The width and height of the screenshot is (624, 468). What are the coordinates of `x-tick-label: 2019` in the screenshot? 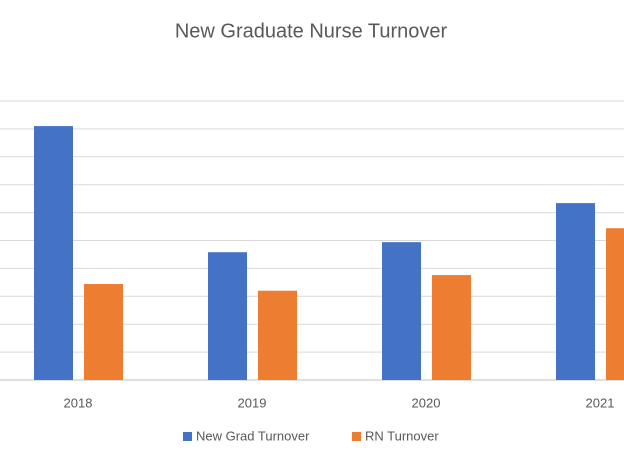 It's located at (252, 402).